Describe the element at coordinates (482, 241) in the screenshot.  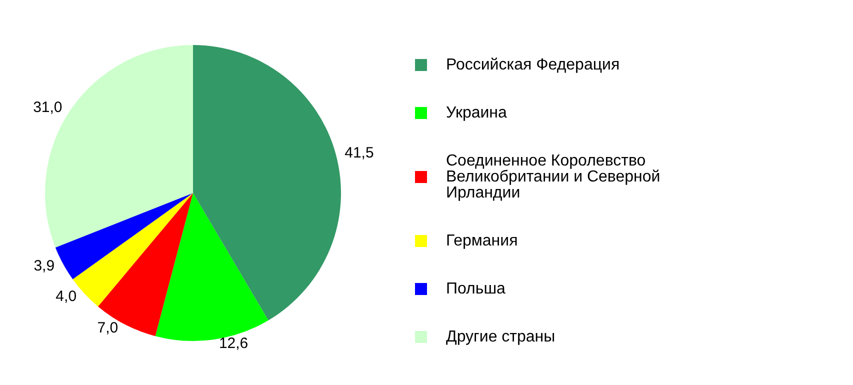
I see `legend-label: Германия` at that location.